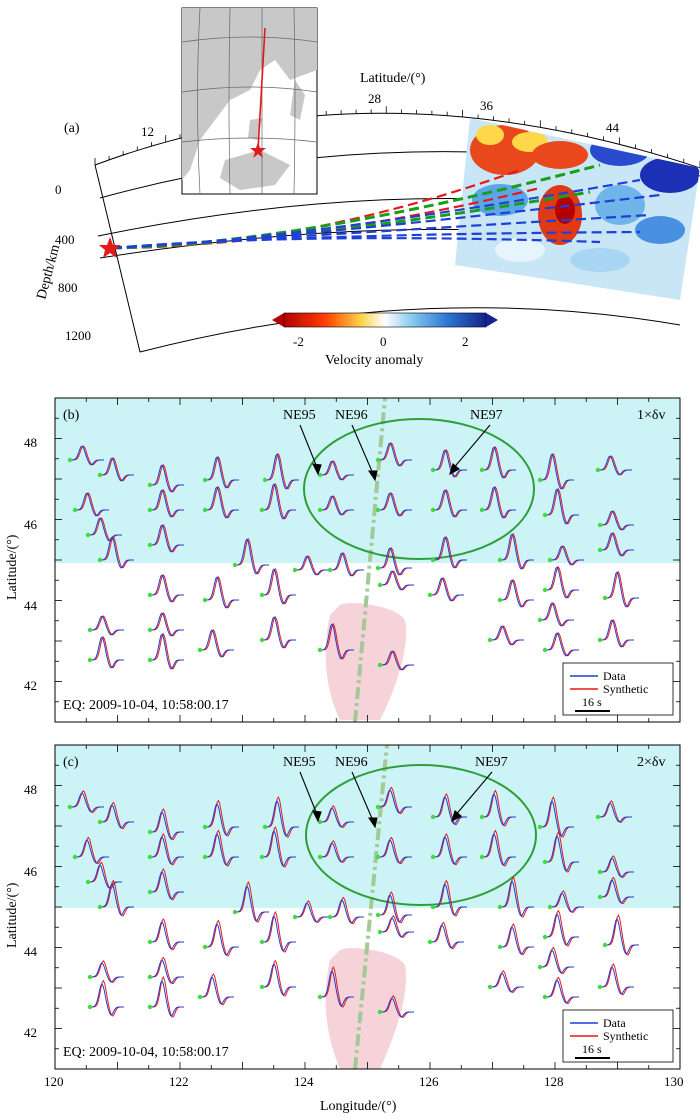  I want to click on b-lat-46: 46, so click(31, 524).